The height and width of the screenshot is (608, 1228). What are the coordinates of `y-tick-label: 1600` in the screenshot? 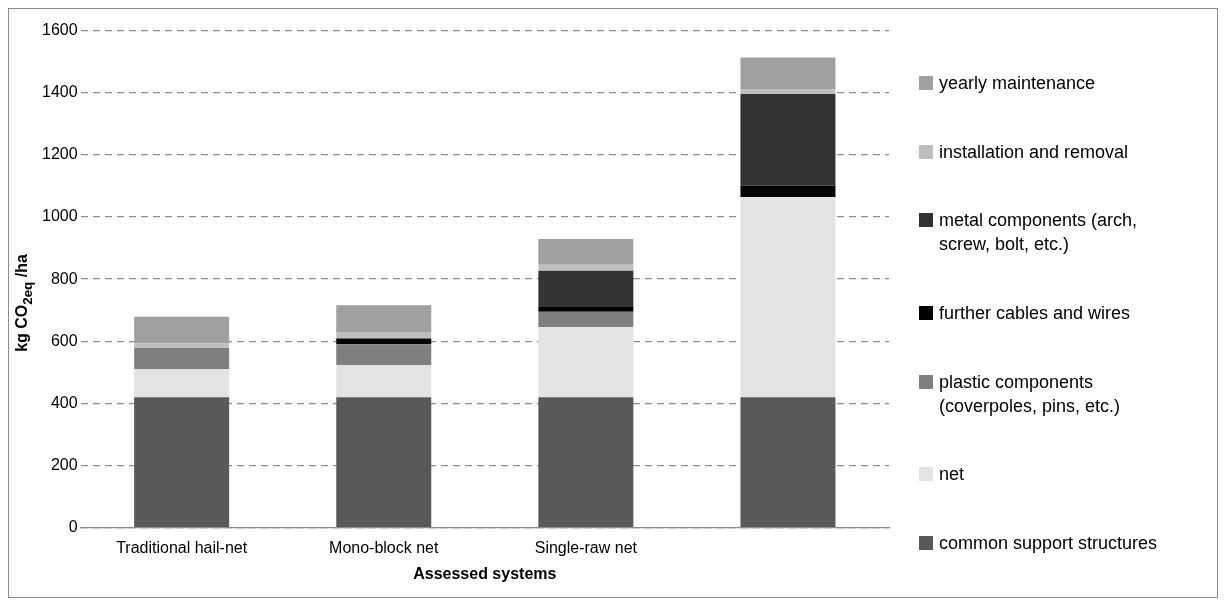 It's located at (60, 30).